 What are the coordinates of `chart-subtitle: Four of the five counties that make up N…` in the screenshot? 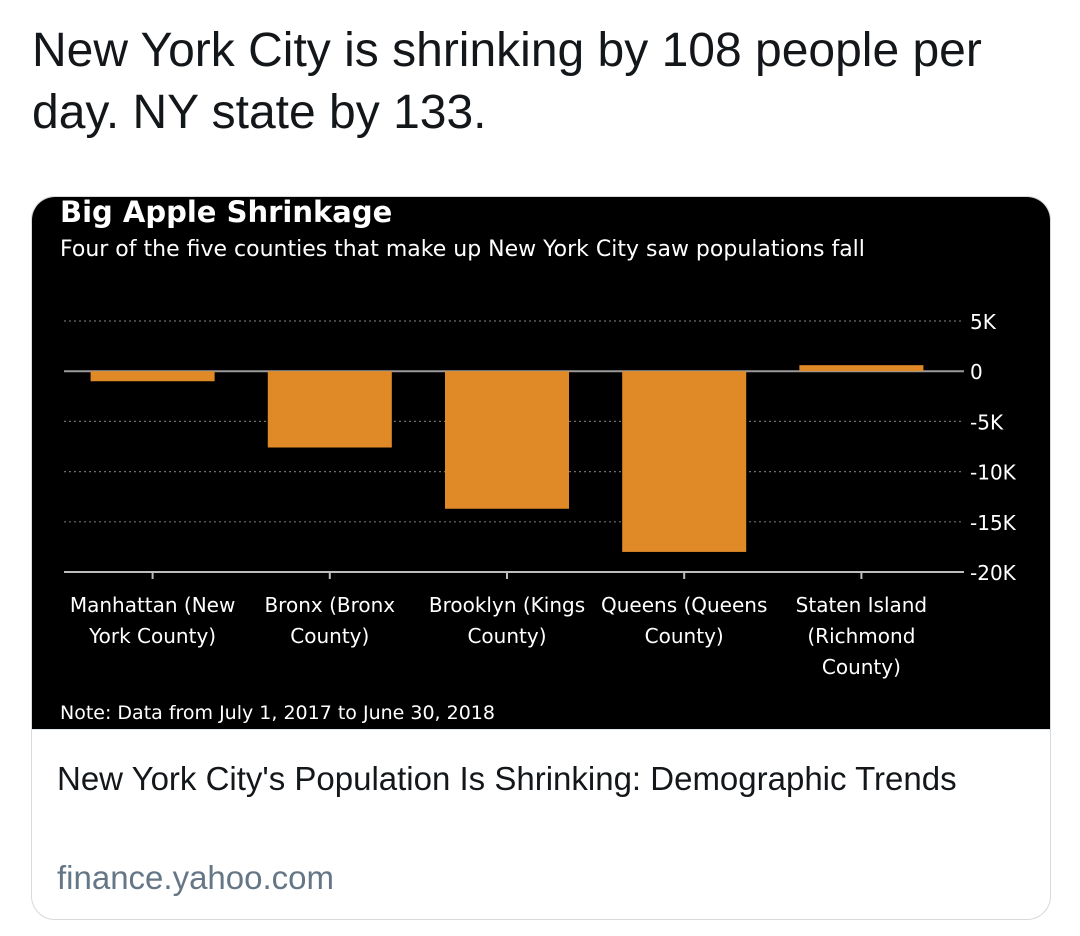 It's located at (462, 249).